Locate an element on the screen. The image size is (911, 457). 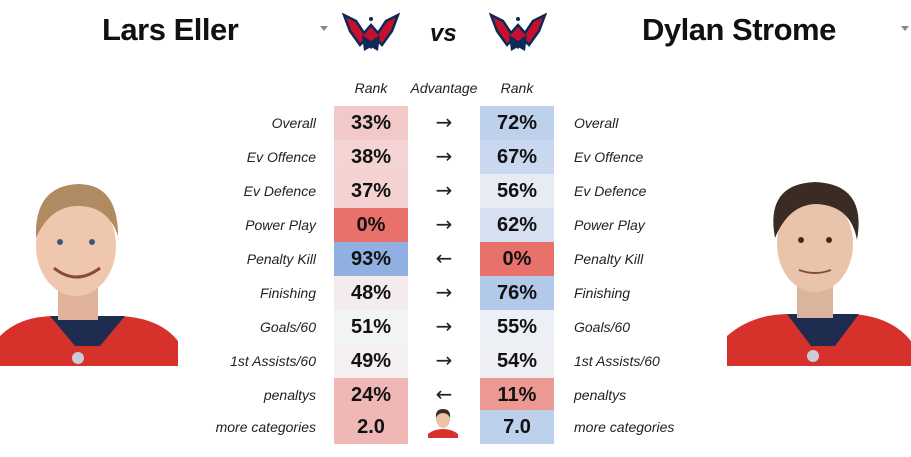
stat-label-right: Ev Defence is located at coordinates (610, 191).